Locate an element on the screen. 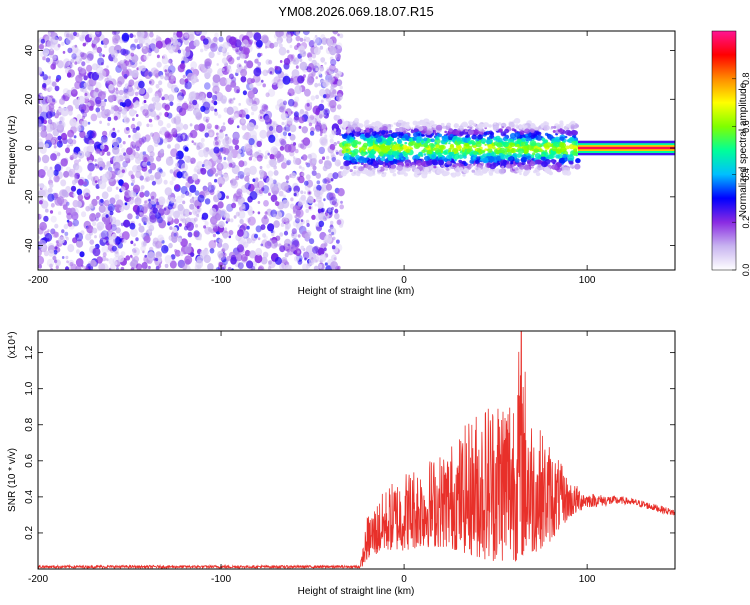 This screenshot has height=605, width=750. x-tick-label: 0 is located at coordinates (404, 280).